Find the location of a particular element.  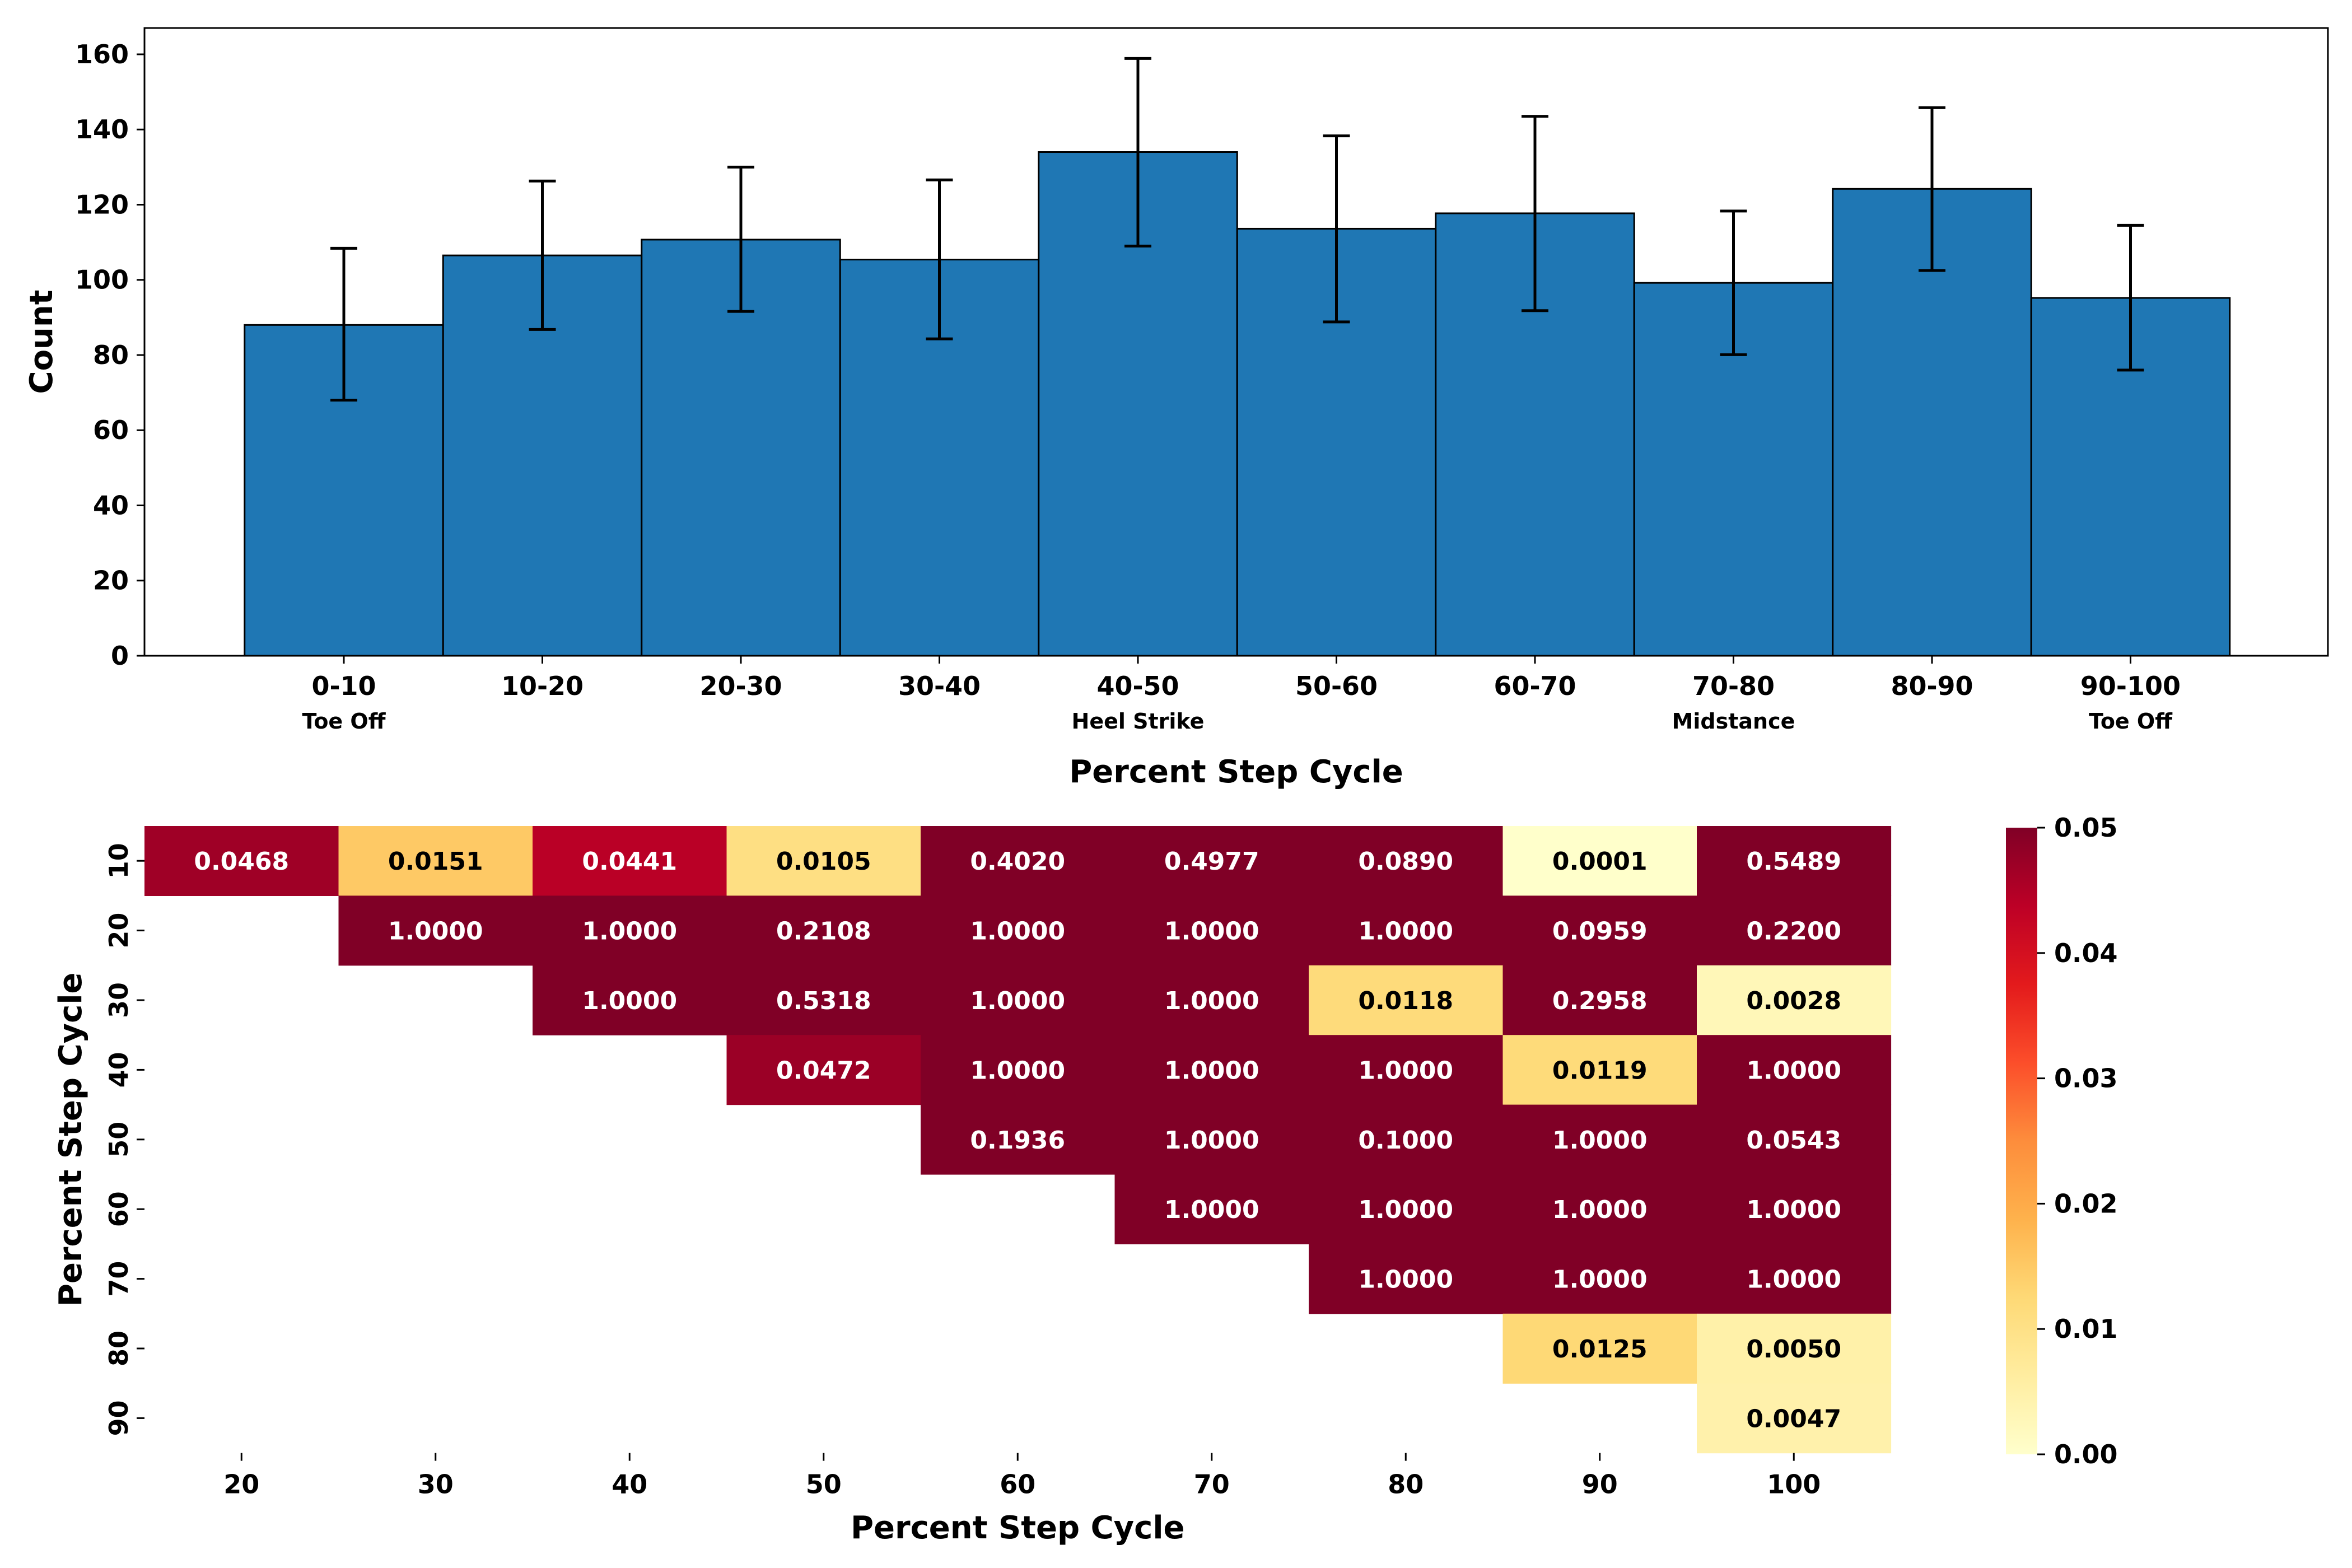

heatmap-y-tick-label: 60 is located at coordinates (119, 1209).